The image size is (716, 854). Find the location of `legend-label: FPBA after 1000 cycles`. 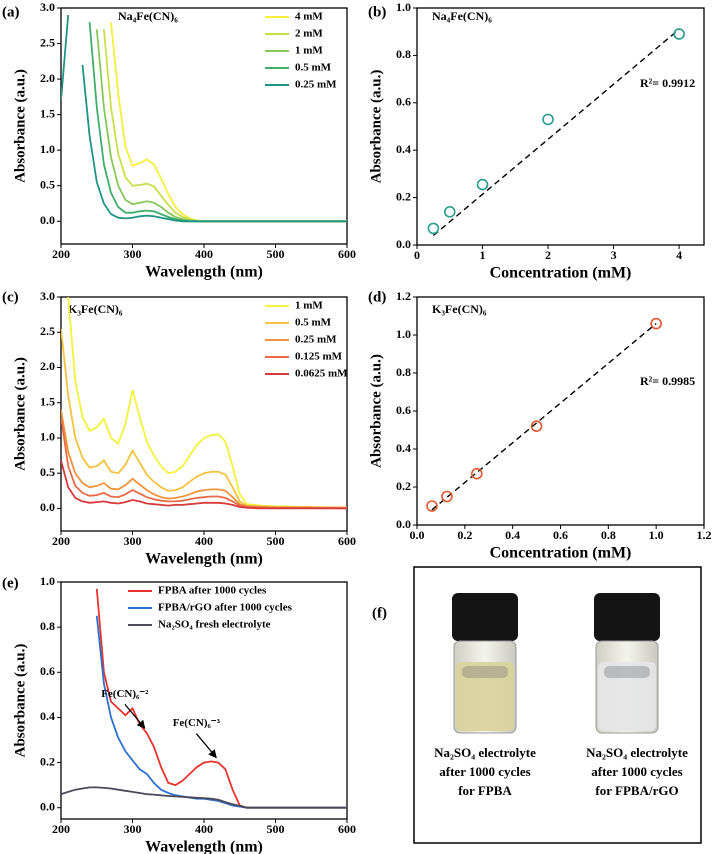

legend-label: FPBA after 1000 cycles is located at coordinates (212, 591).